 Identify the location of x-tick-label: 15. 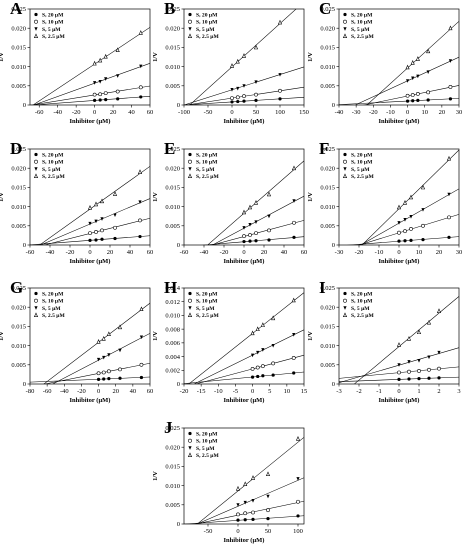
(304, 391).